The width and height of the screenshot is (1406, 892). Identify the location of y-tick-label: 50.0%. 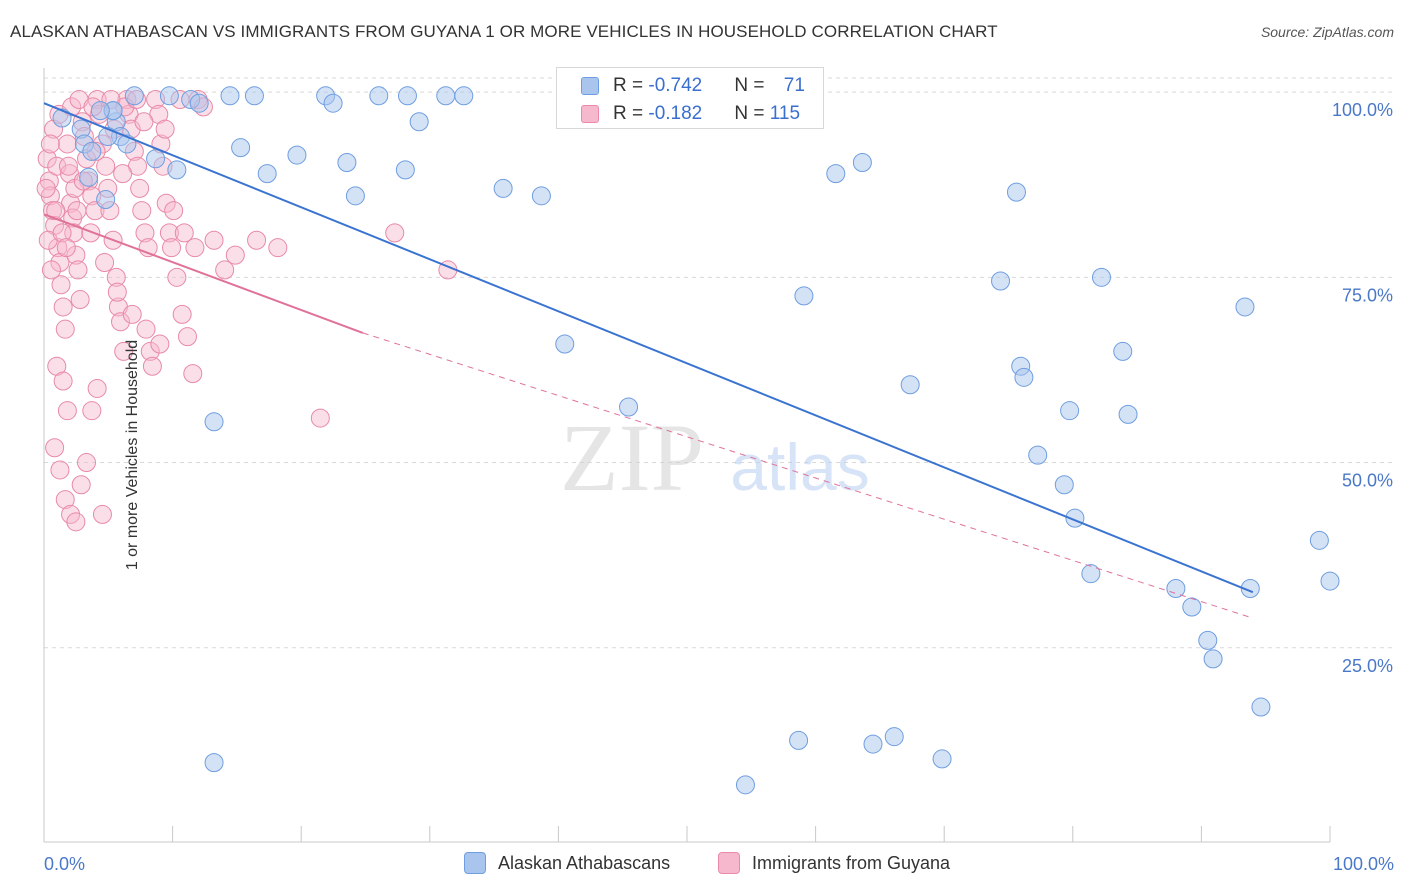
(1367, 481).